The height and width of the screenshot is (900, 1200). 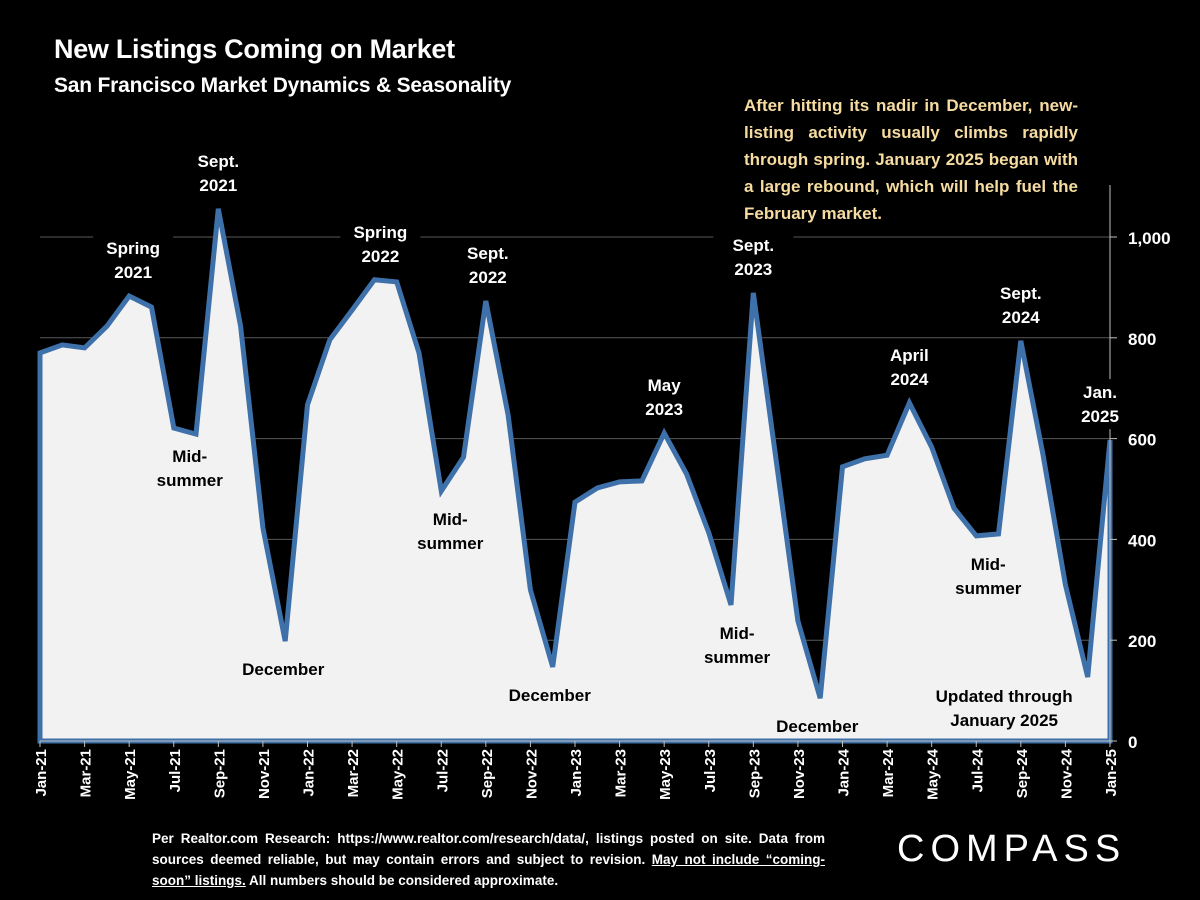 I want to click on annotation-label: Spring 2022, so click(x=380, y=243).